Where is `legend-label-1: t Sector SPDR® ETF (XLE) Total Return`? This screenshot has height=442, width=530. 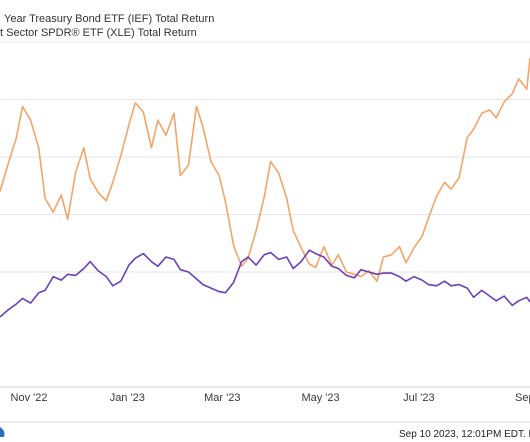 legend-label-1: t Sector SPDR® ETF (XLE) Total Return is located at coordinates (98, 33).